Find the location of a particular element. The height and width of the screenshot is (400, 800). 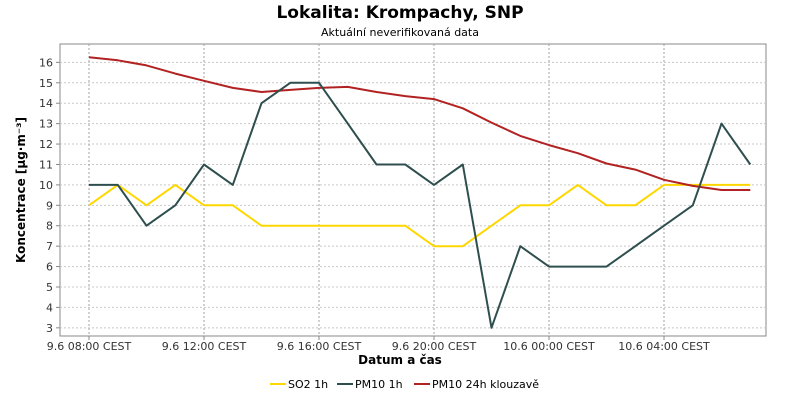

x-tick-label: 9.6 16:00 CEST is located at coordinates (319, 346).